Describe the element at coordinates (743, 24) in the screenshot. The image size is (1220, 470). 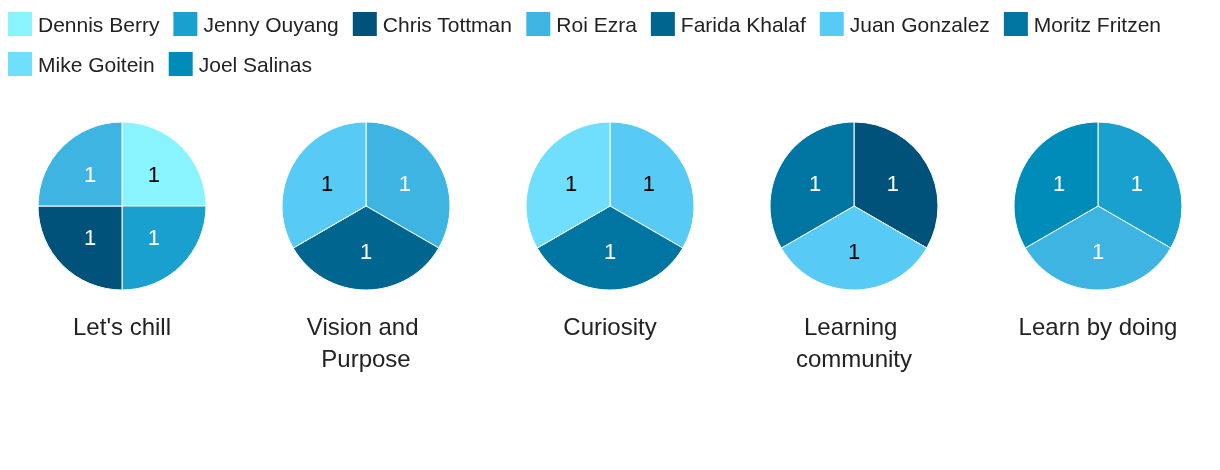
I see `legend-label: Farida Khalaf` at that location.